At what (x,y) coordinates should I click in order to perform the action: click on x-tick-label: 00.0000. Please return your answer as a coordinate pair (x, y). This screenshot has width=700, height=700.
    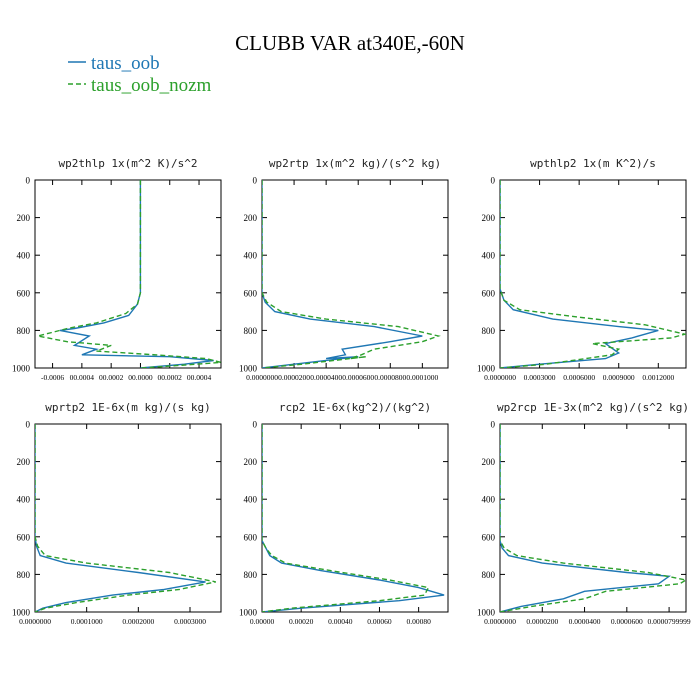
    Looking at the image, I should click on (140, 377).